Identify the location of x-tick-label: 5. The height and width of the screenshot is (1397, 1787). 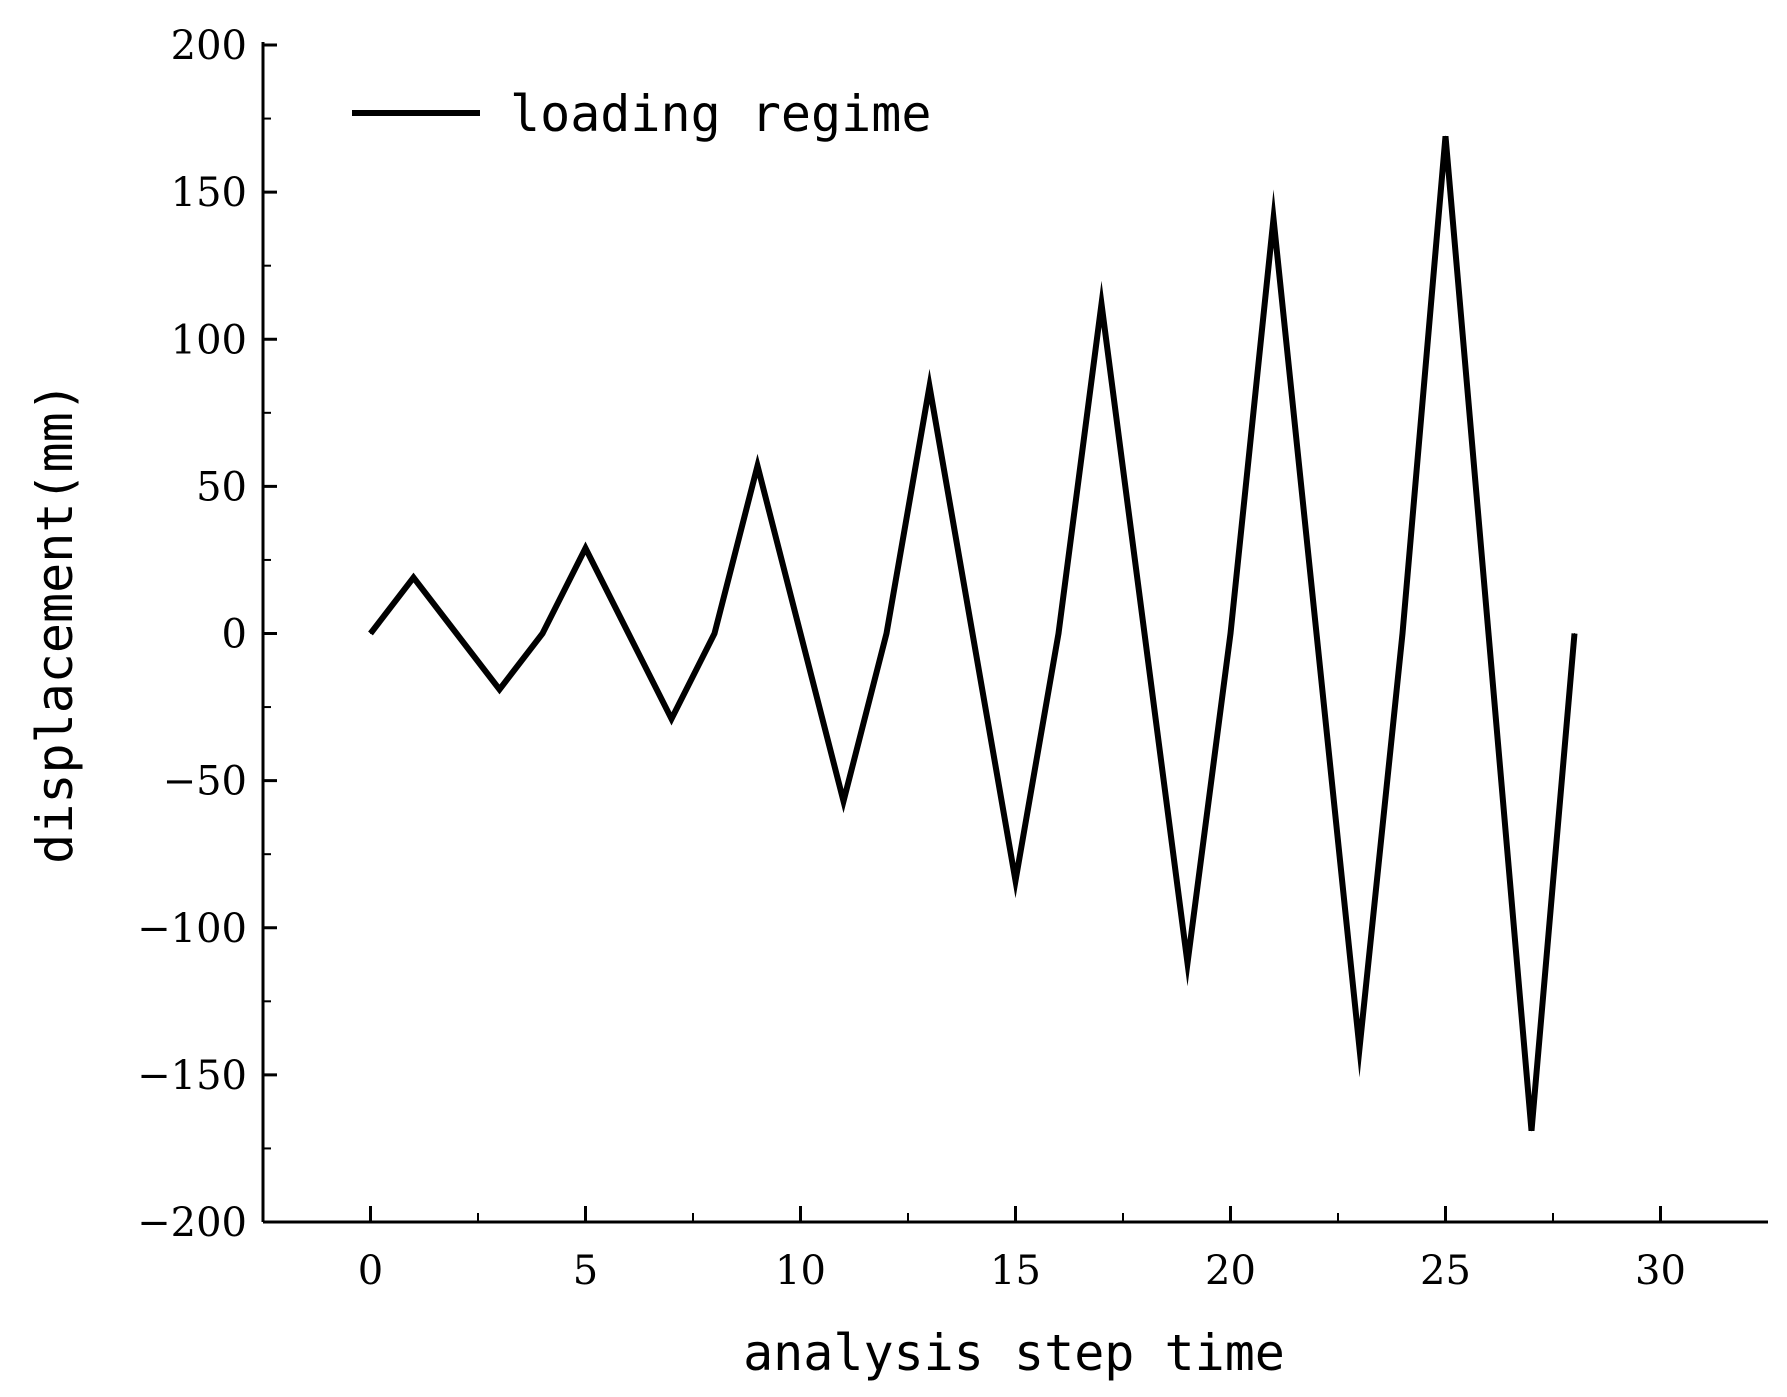
(585, 1271).